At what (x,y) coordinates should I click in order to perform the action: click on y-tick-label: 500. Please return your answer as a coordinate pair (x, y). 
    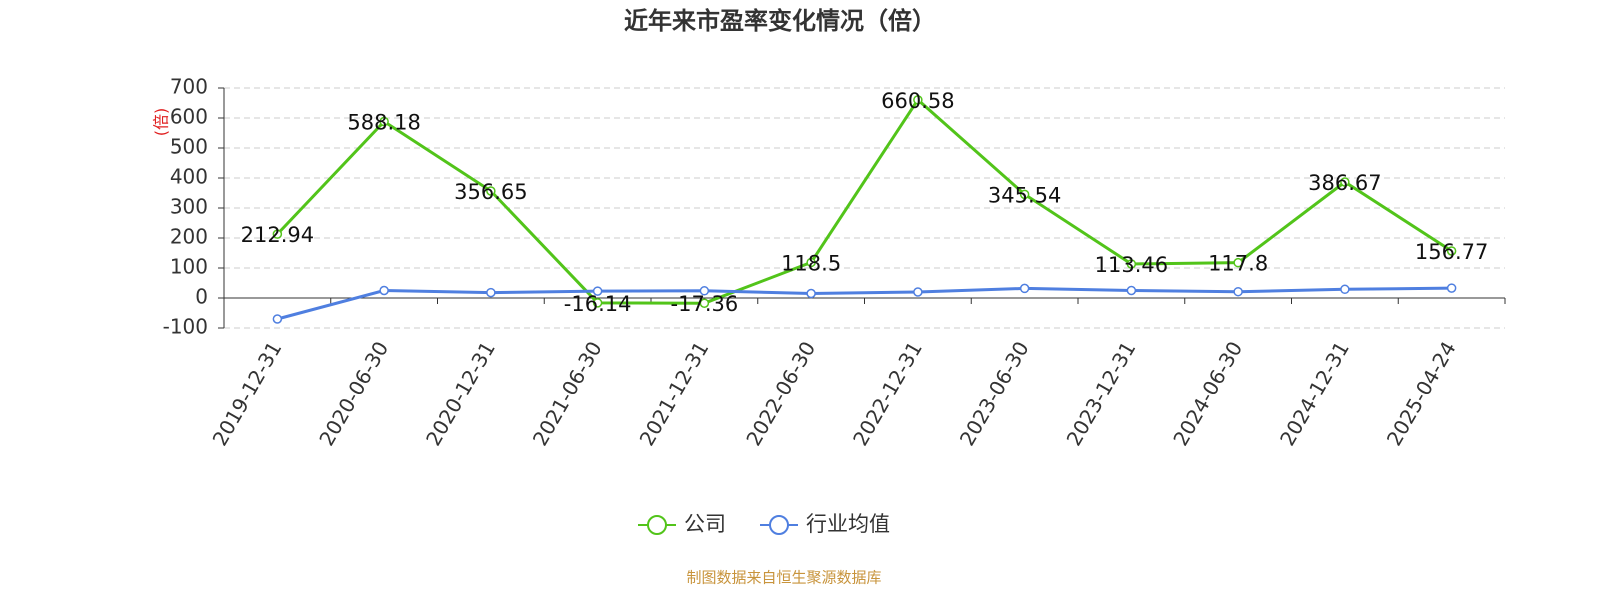
    Looking at the image, I should click on (189, 147).